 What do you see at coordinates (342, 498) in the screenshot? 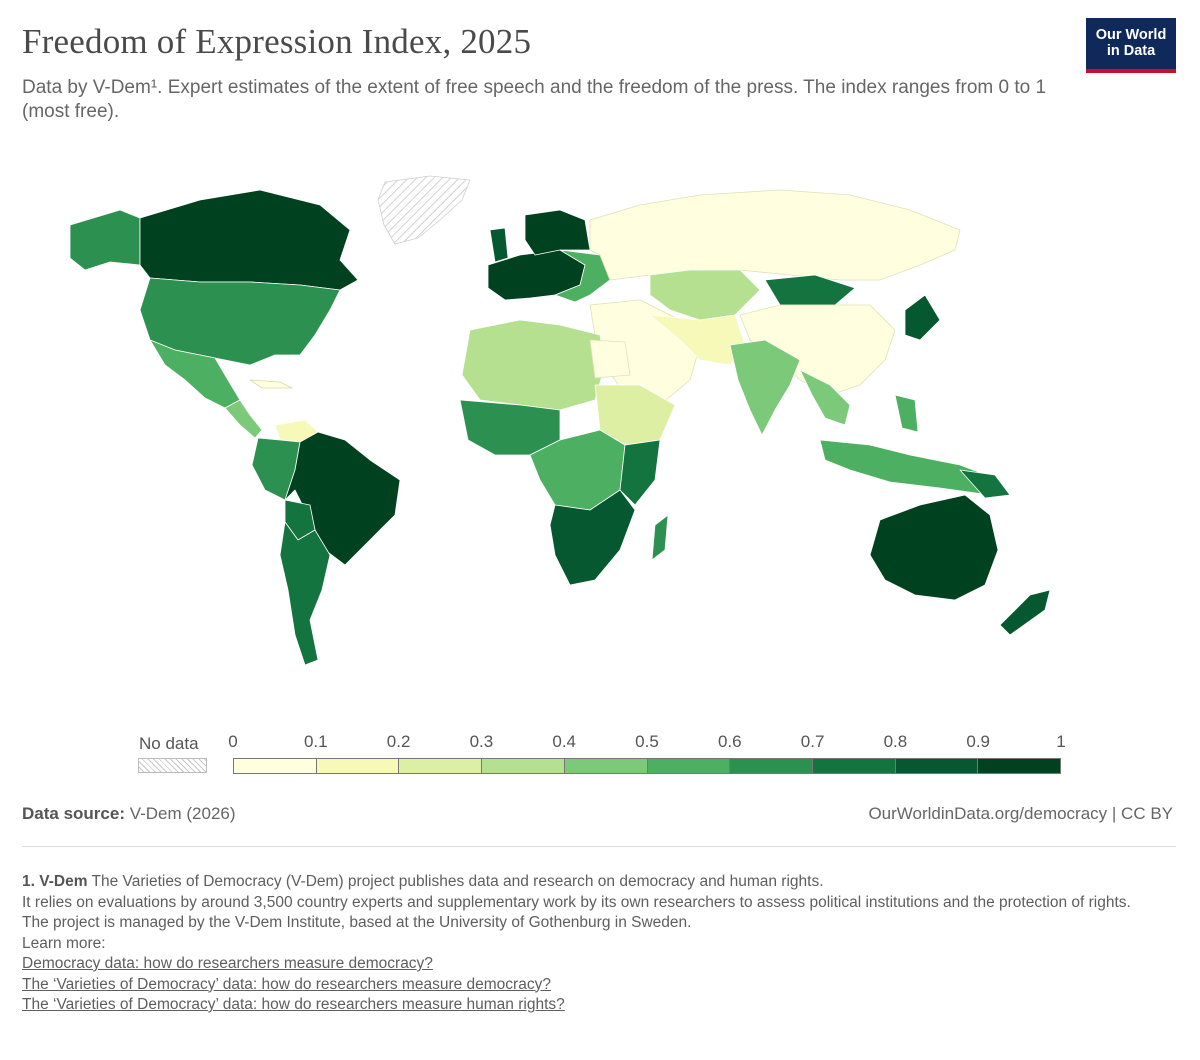
I see `region-brazil` at bounding box center [342, 498].